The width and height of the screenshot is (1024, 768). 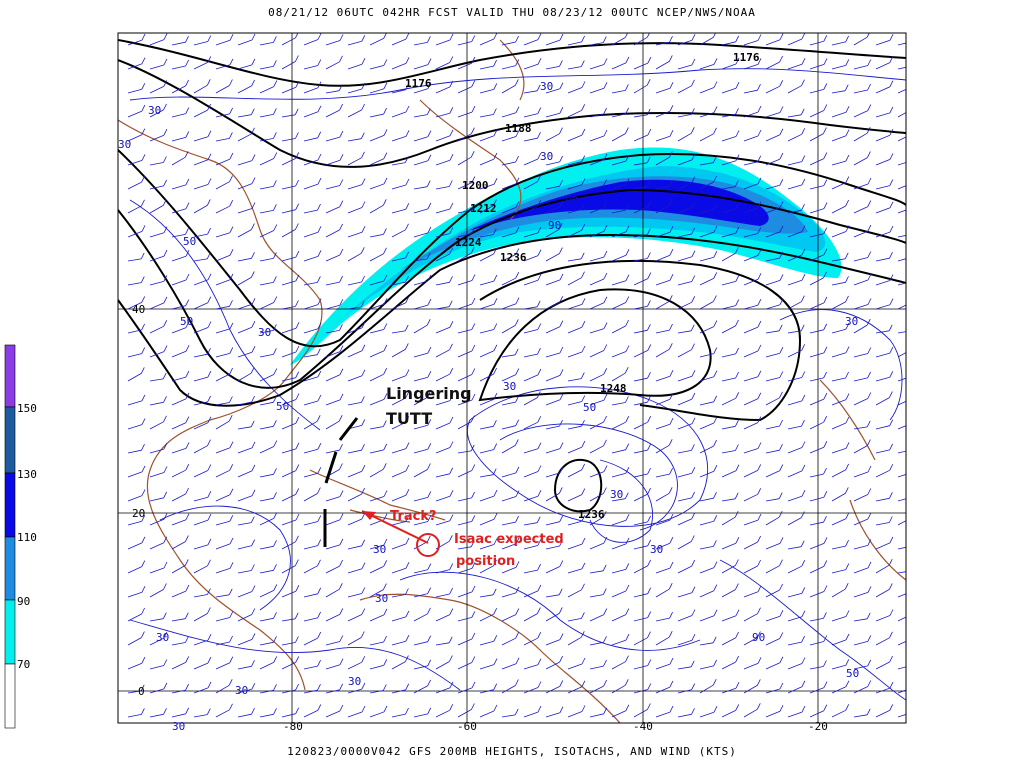 I want to click on tutt-annotation: Lingering TUTT, so click(x=397, y=465).